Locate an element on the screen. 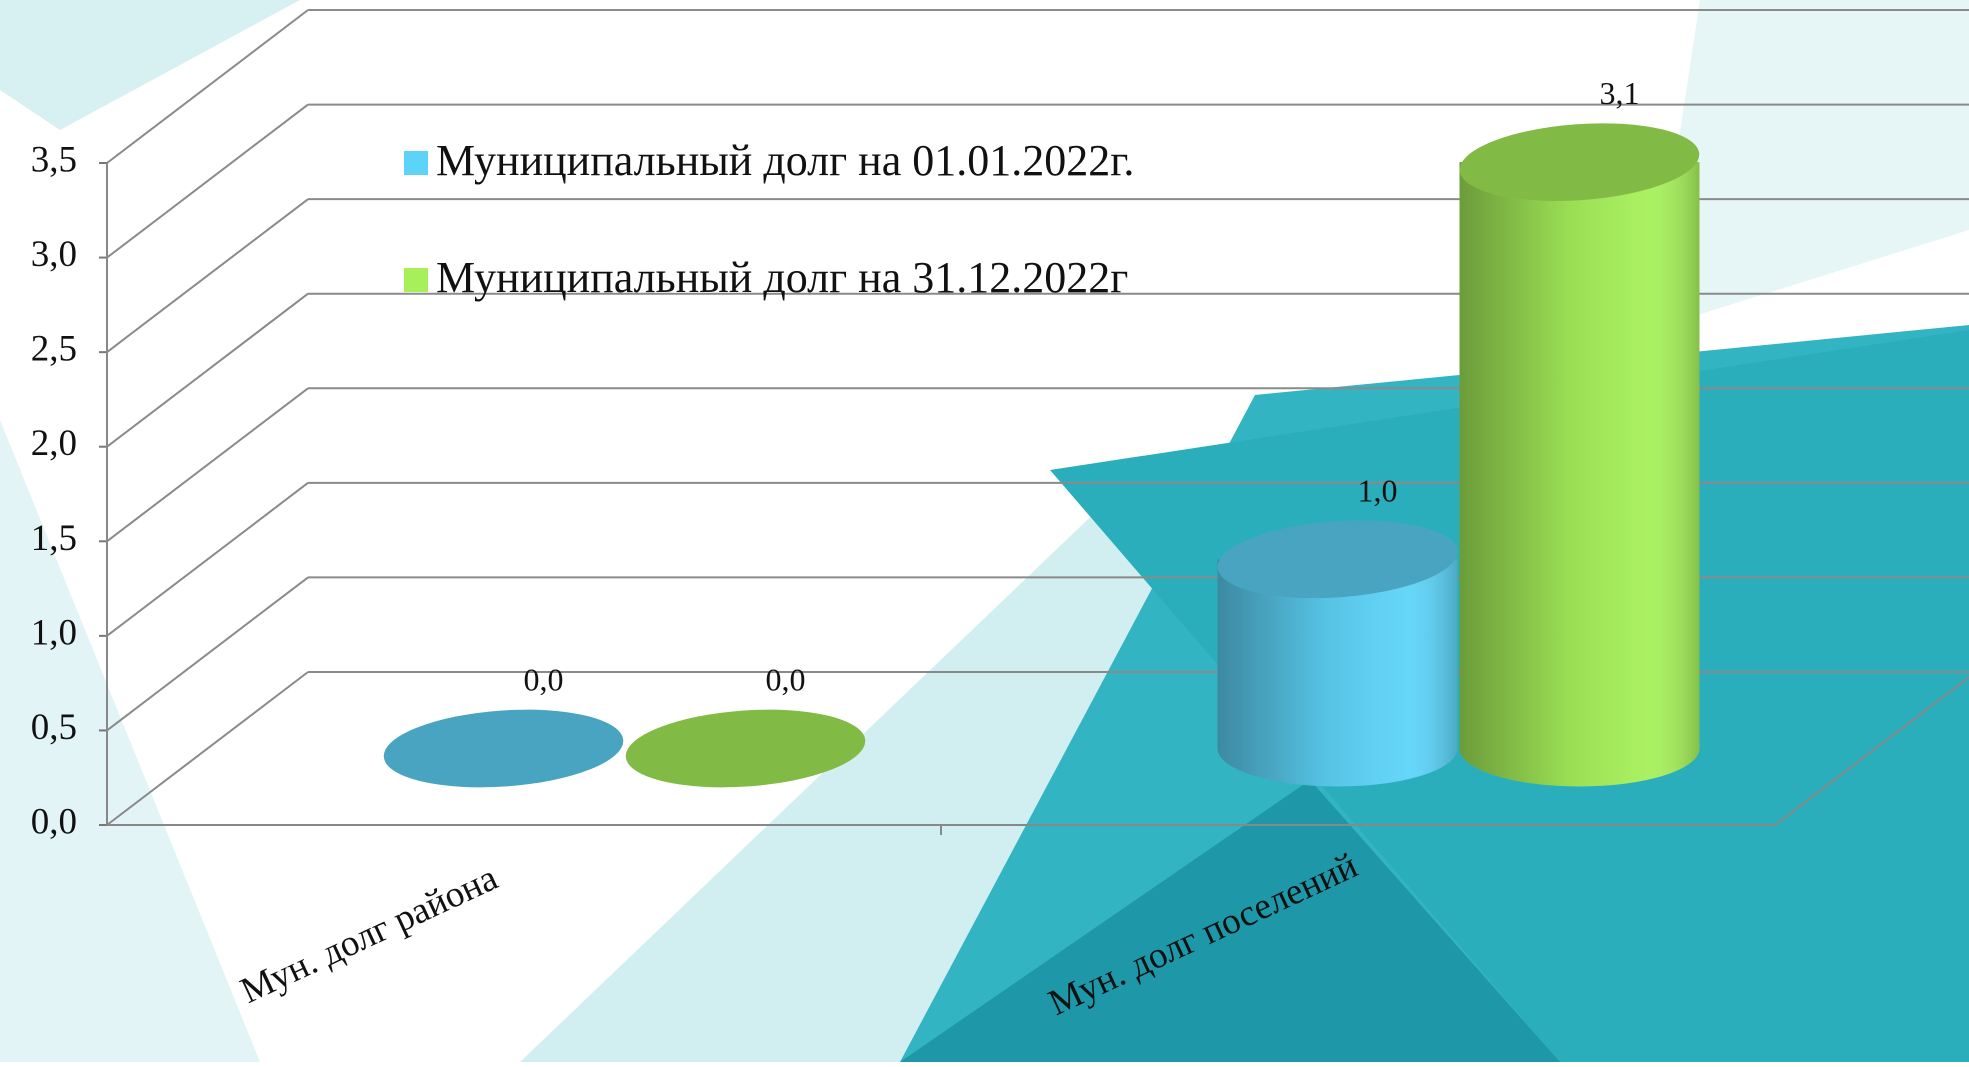 The height and width of the screenshot is (1067, 1969). y-tick-label: 2,0 is located at coordinates (54, 443).